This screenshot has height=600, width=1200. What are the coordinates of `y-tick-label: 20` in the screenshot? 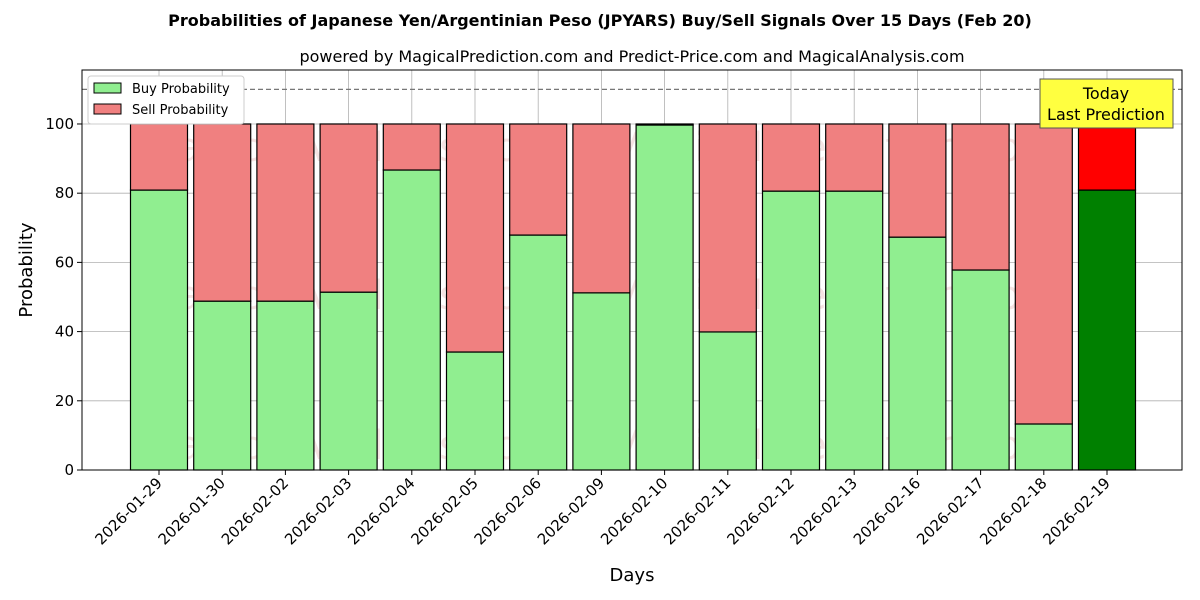 It's located at (64, 401).